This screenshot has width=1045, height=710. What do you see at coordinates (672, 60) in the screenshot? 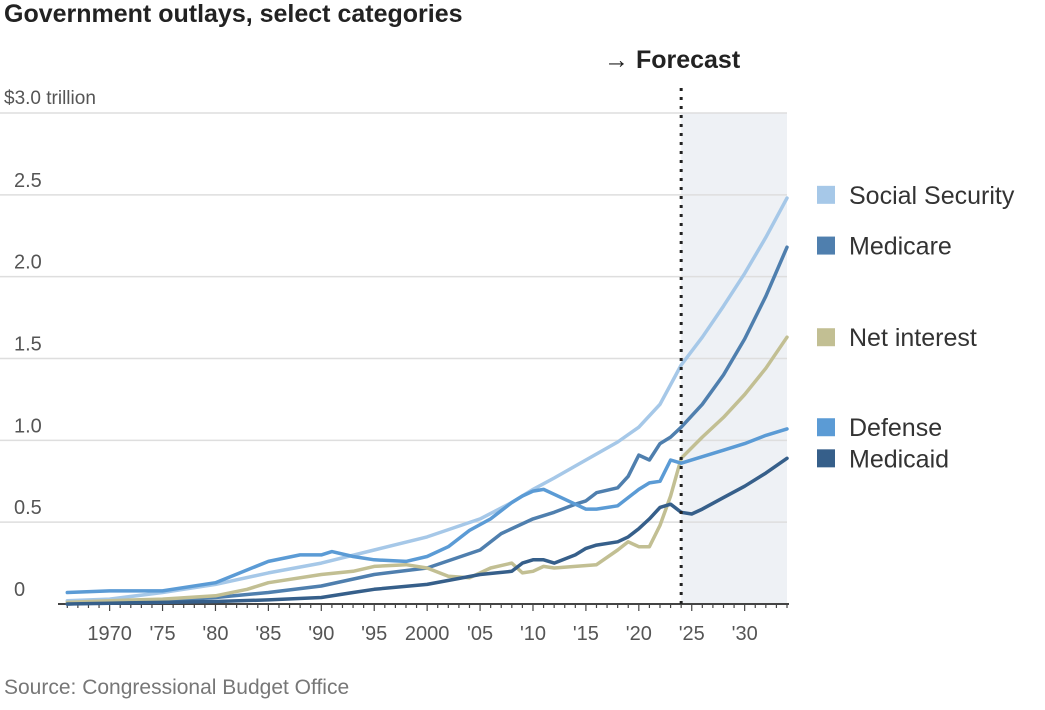
I see `forecast-label: → Forecast` at bounding box center [672, 60].